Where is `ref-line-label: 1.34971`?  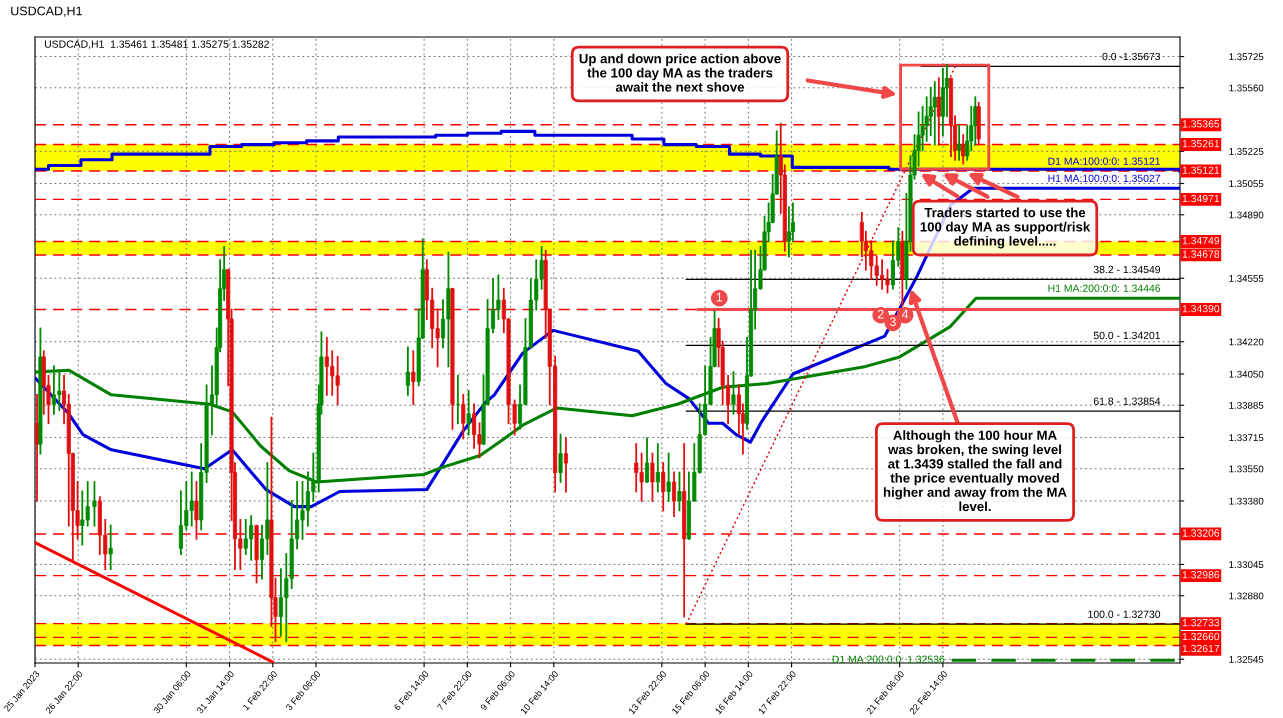 ref-line-label: 1.34971 is located at coordinates (1201, 198).